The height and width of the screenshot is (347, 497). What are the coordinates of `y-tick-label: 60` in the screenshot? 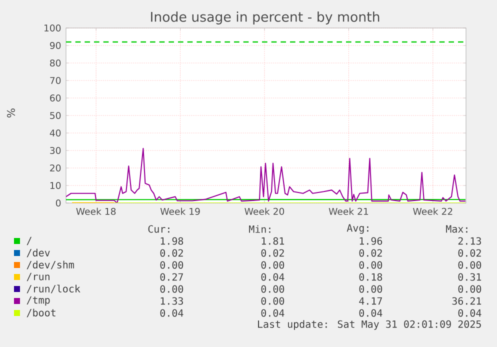 It's located at (55, 98).